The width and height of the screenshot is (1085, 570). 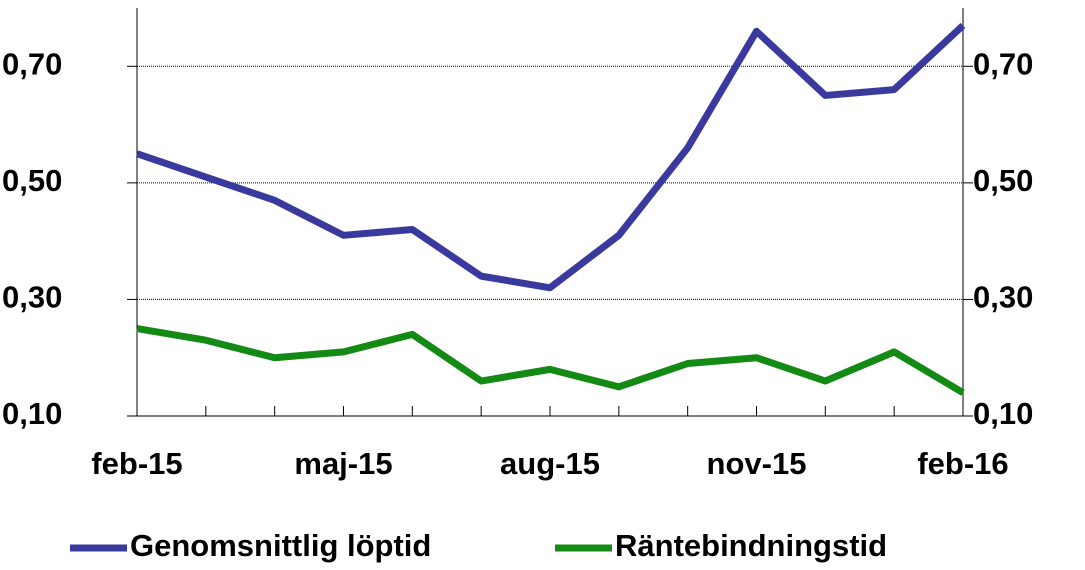 What do you see at coordinates (550, 463) in the screenshot?
I see `x-tick-label: aug-15` at bounding box center [550, 463].